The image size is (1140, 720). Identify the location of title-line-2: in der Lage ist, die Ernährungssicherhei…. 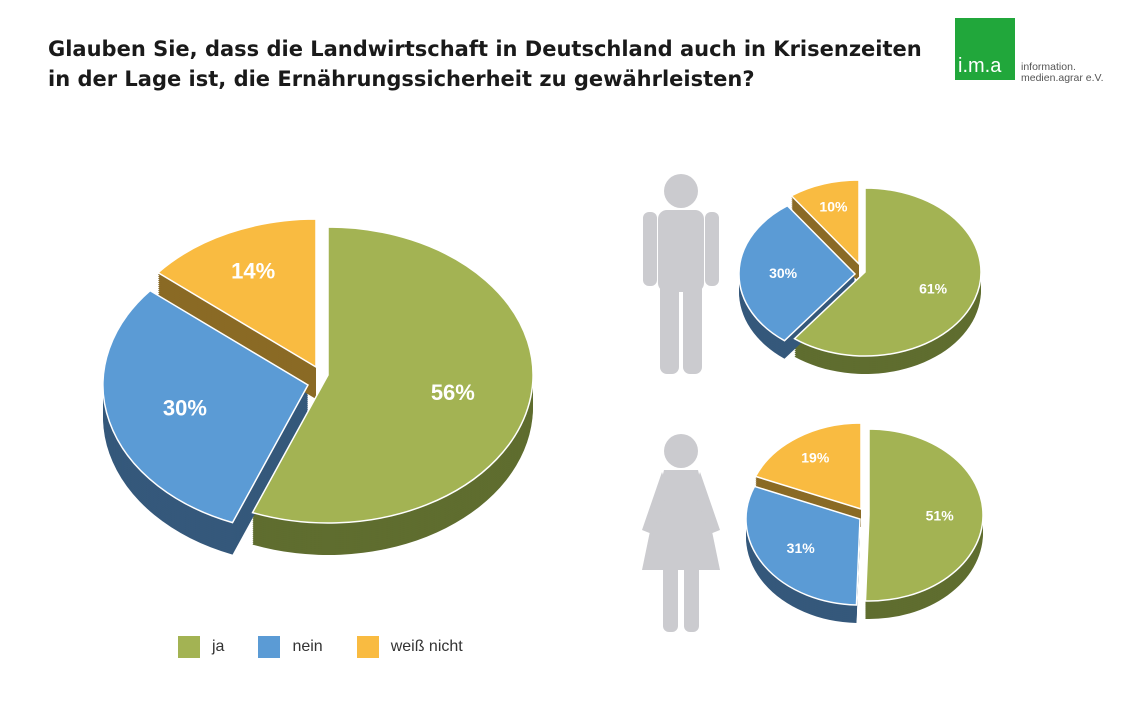
(401, 79).